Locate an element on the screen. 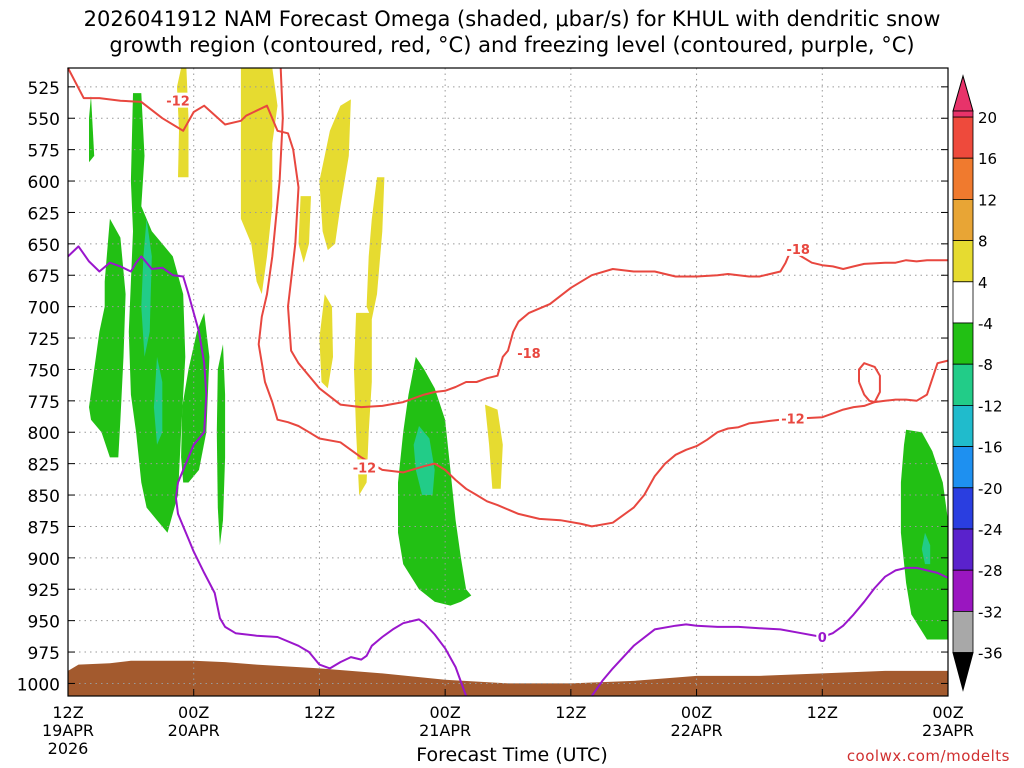 The width and height of the screenshot is (1024, 768). credit-link: coolwx.com/modelts is located at coordinates (928, 756).